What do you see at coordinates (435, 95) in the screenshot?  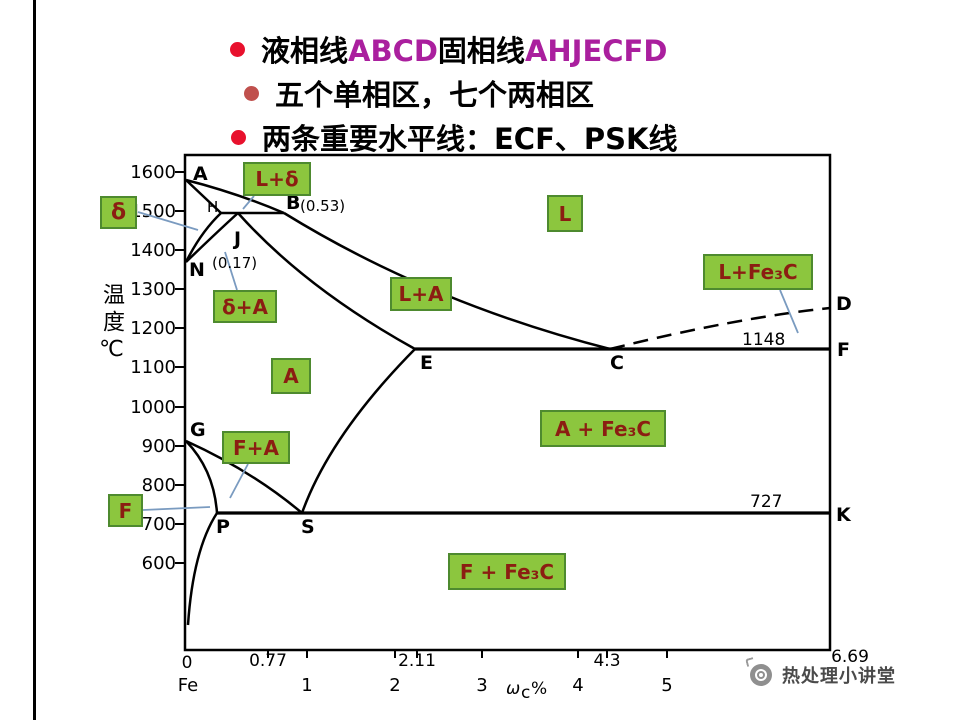 I see `bullet-2-text: 五个单相区，七个两相区` at bounding box center [435, 95].